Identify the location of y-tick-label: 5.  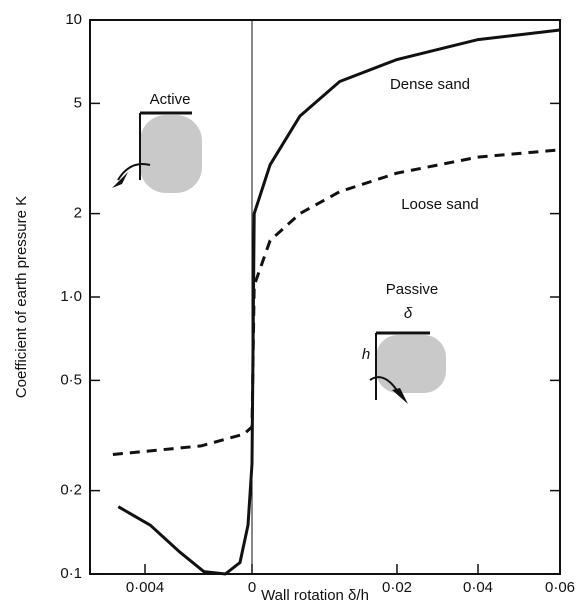
(78, 102).